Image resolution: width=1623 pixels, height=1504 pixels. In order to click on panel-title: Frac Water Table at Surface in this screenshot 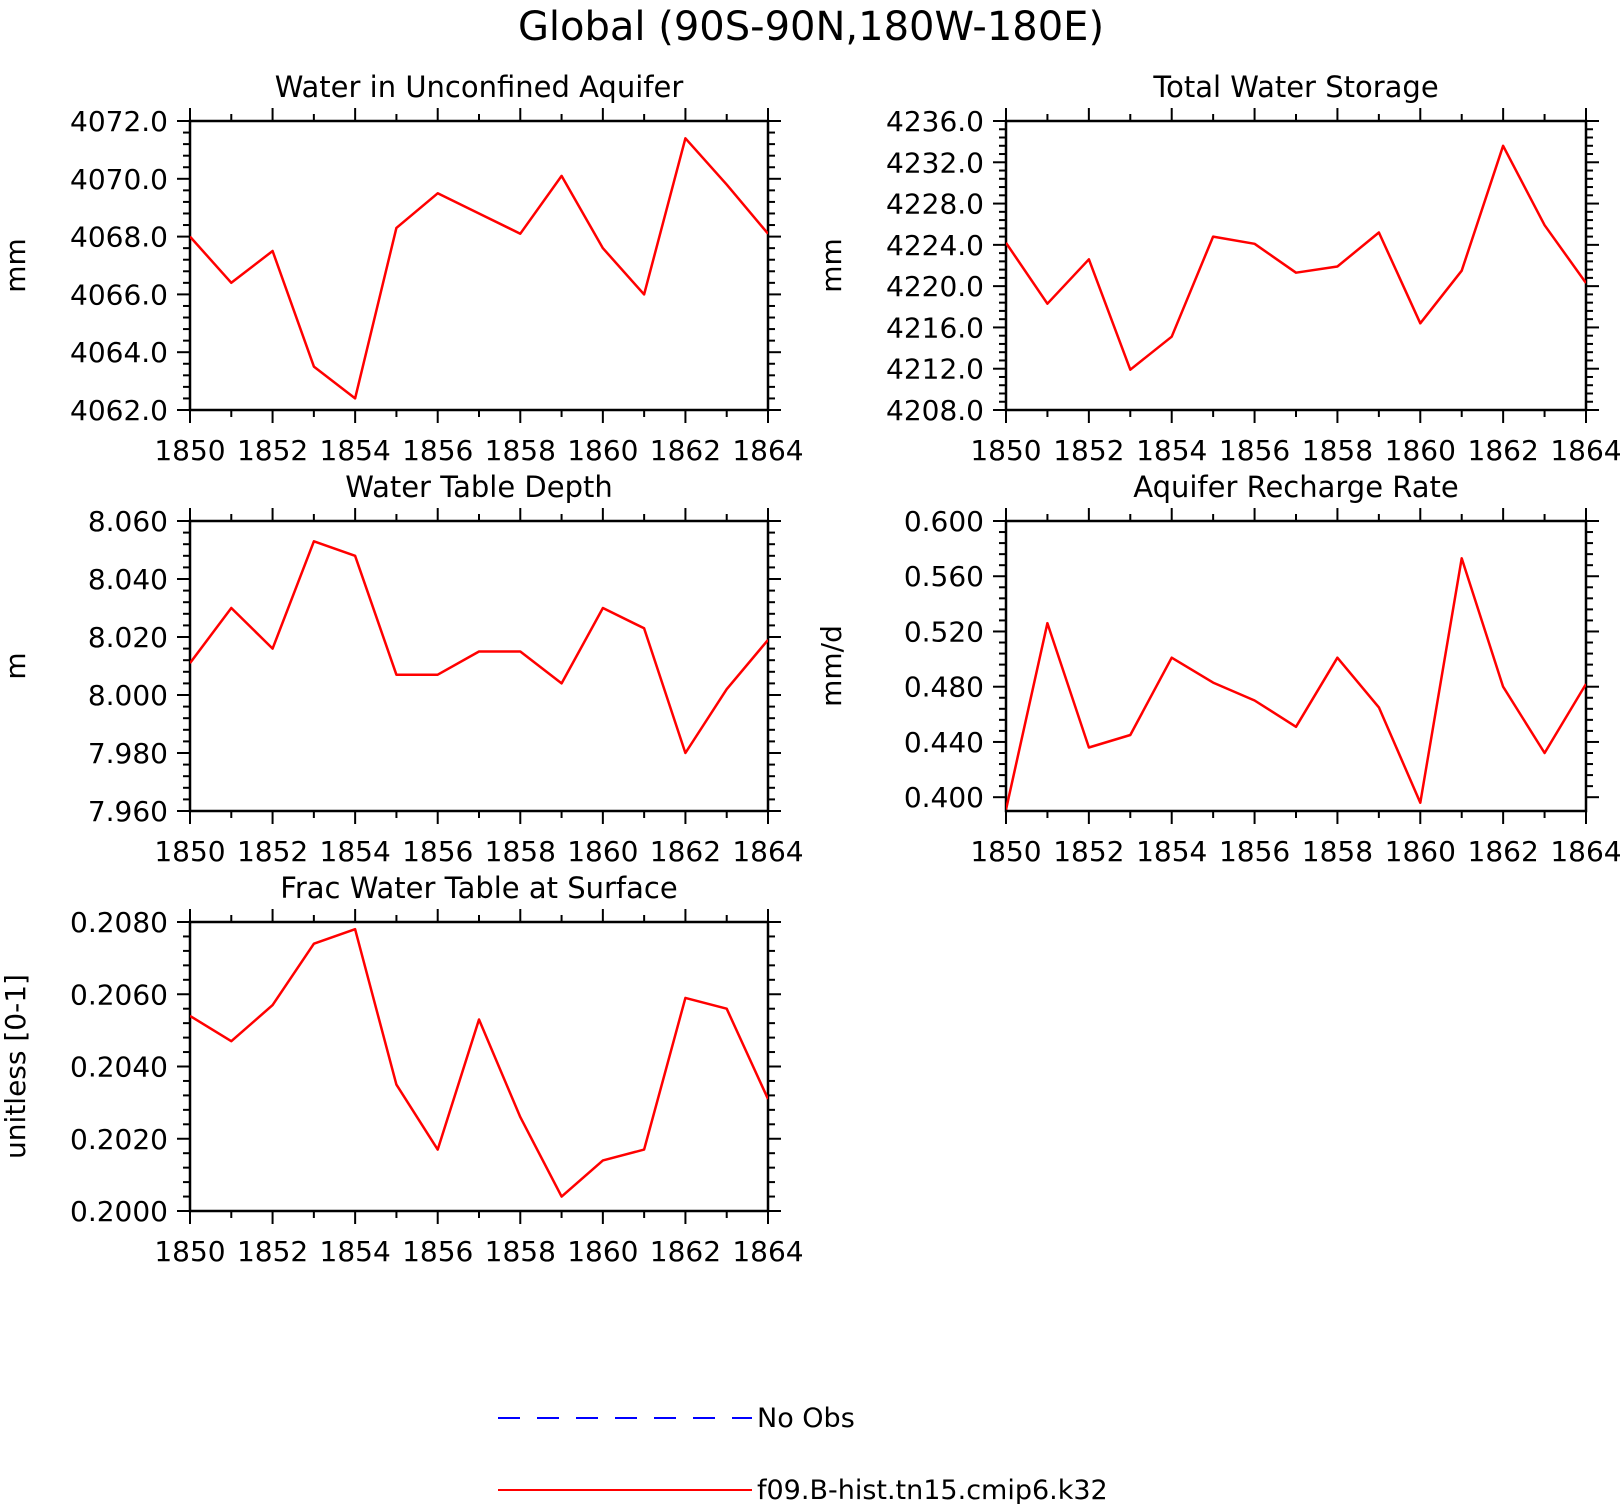, I will do `click(478, 888)`.